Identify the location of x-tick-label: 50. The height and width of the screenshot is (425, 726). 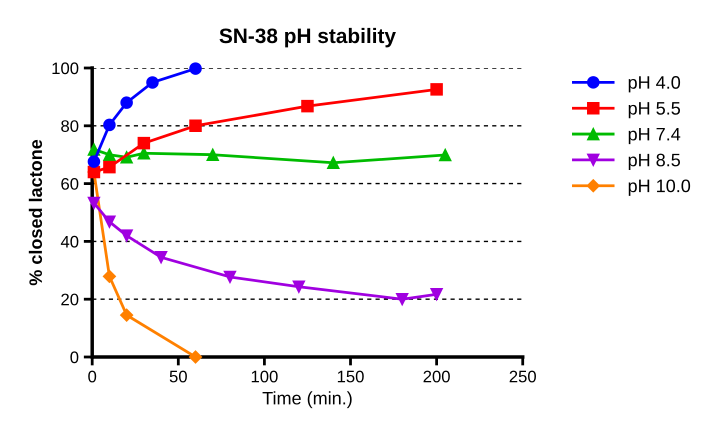
(178, 376).